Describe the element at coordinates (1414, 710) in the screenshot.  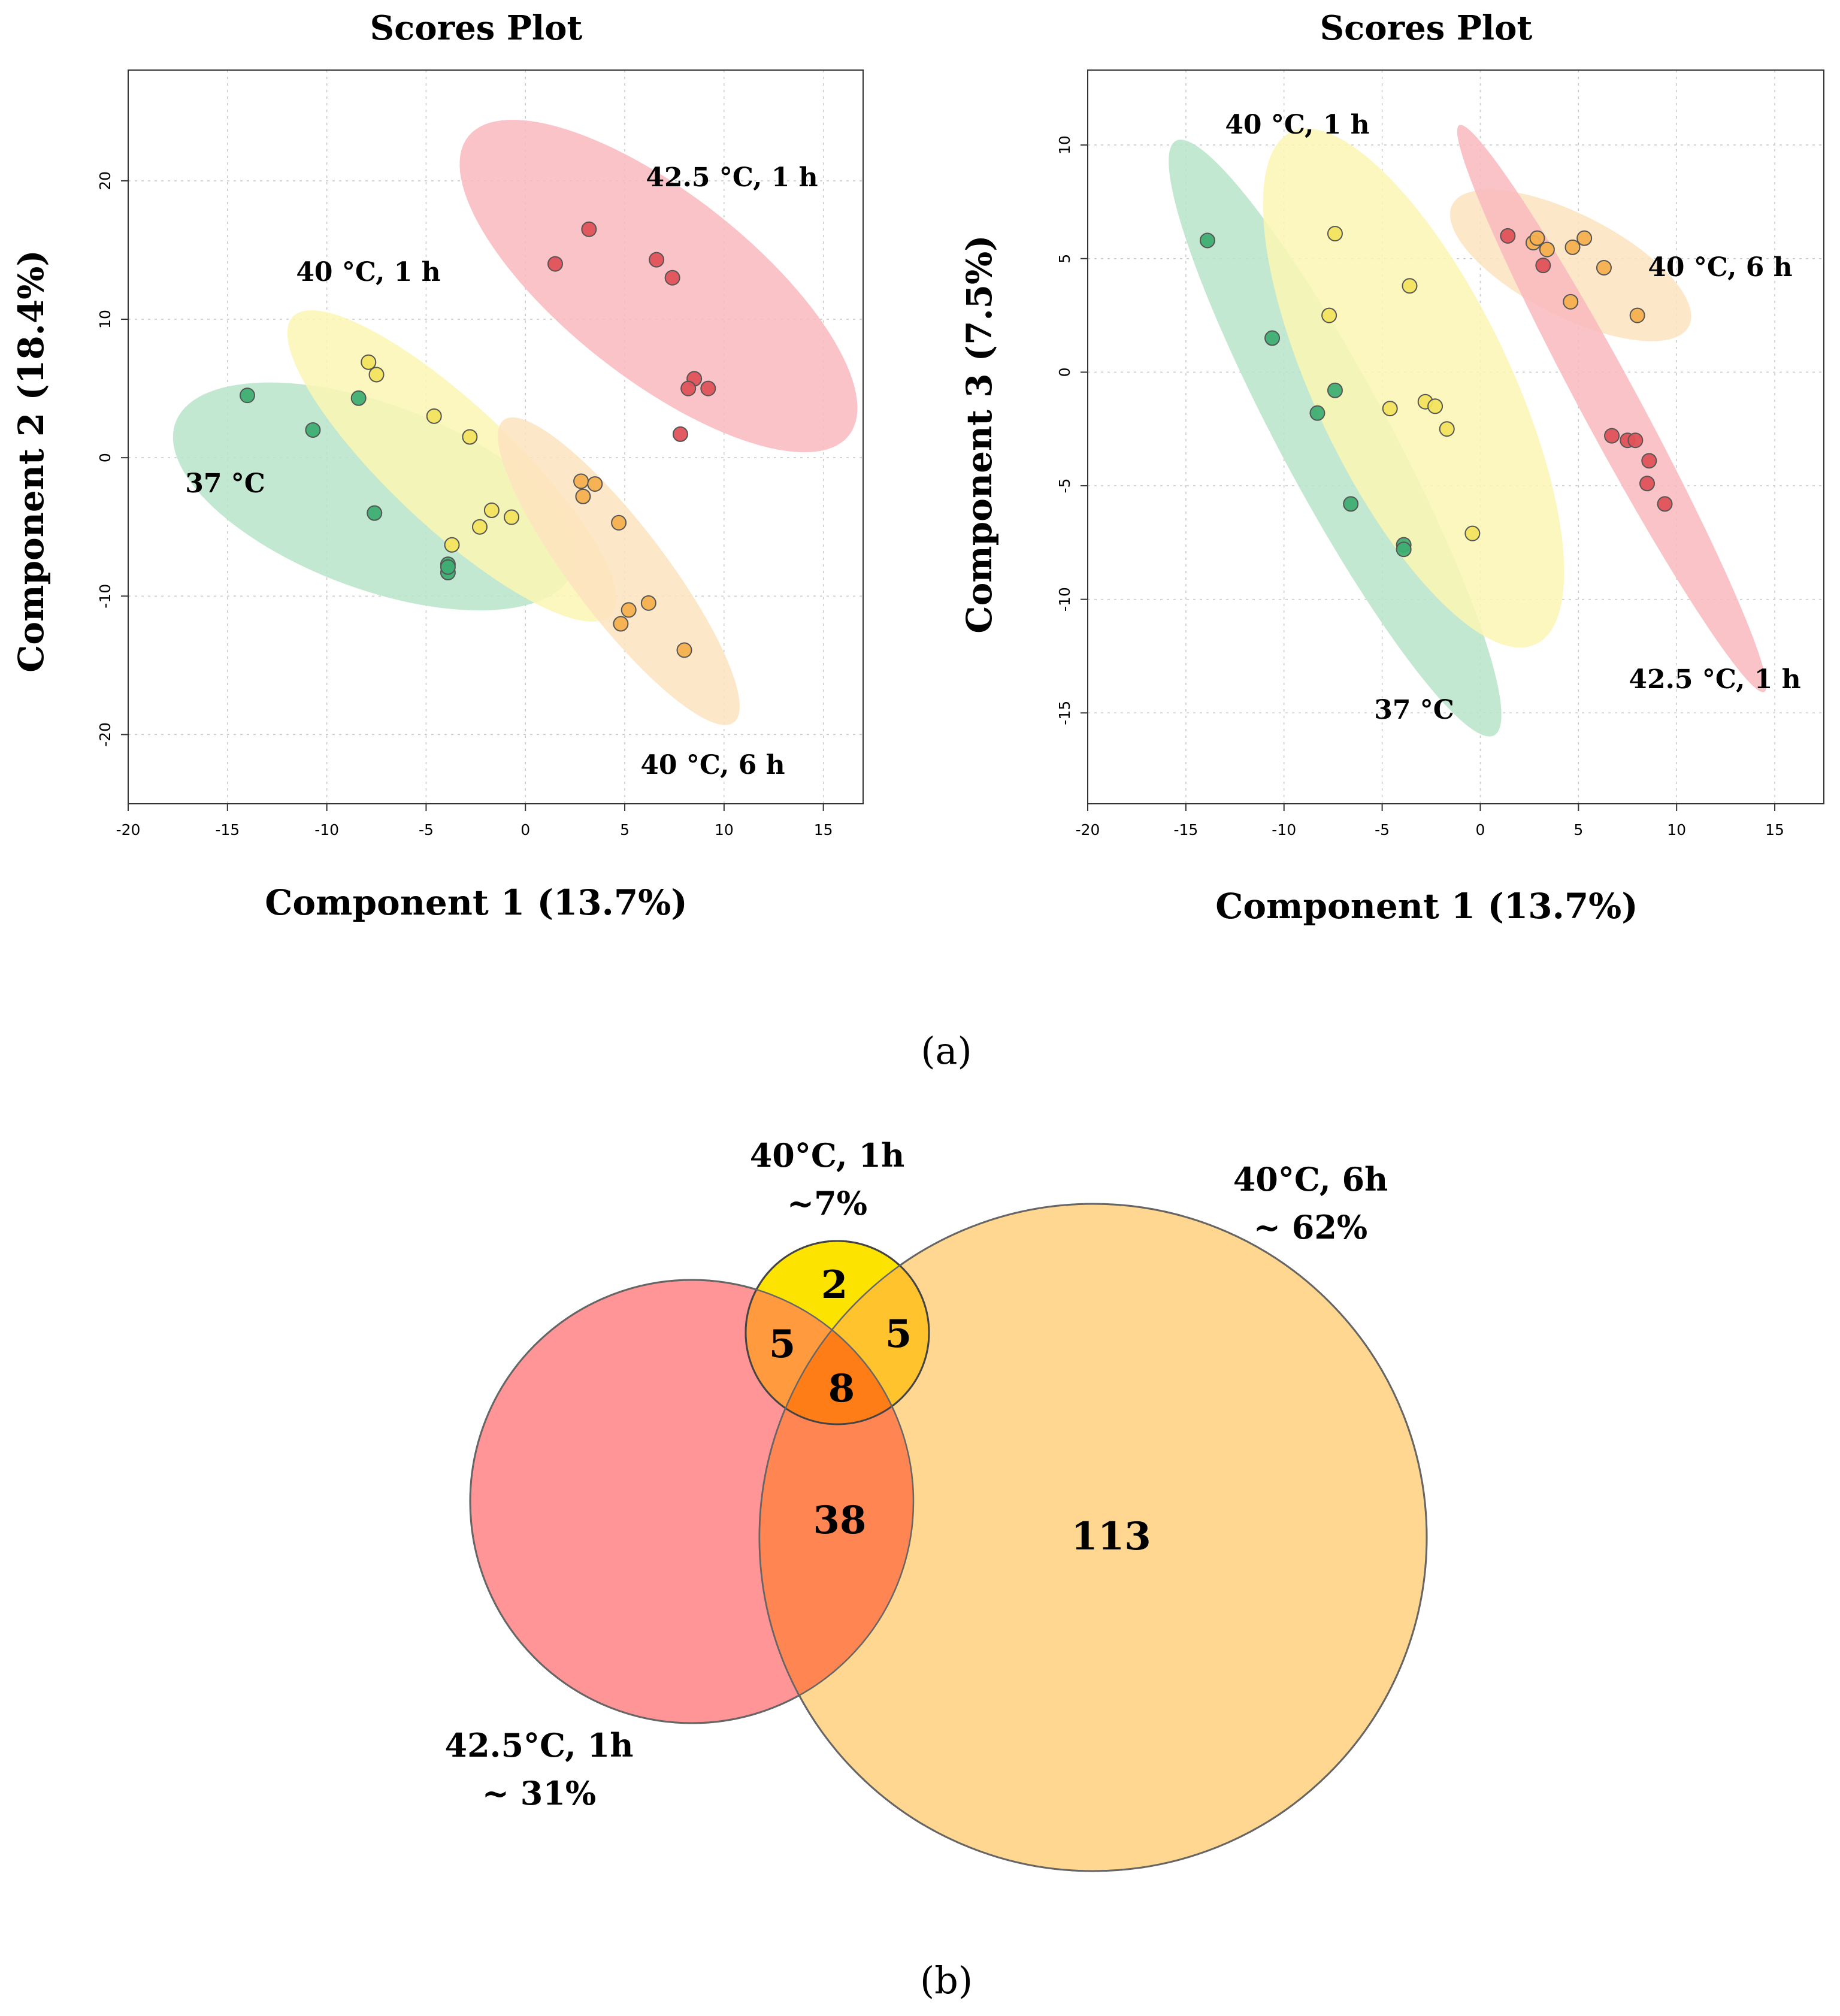
I see `plot2-label-37c: 37 °C` at that location.